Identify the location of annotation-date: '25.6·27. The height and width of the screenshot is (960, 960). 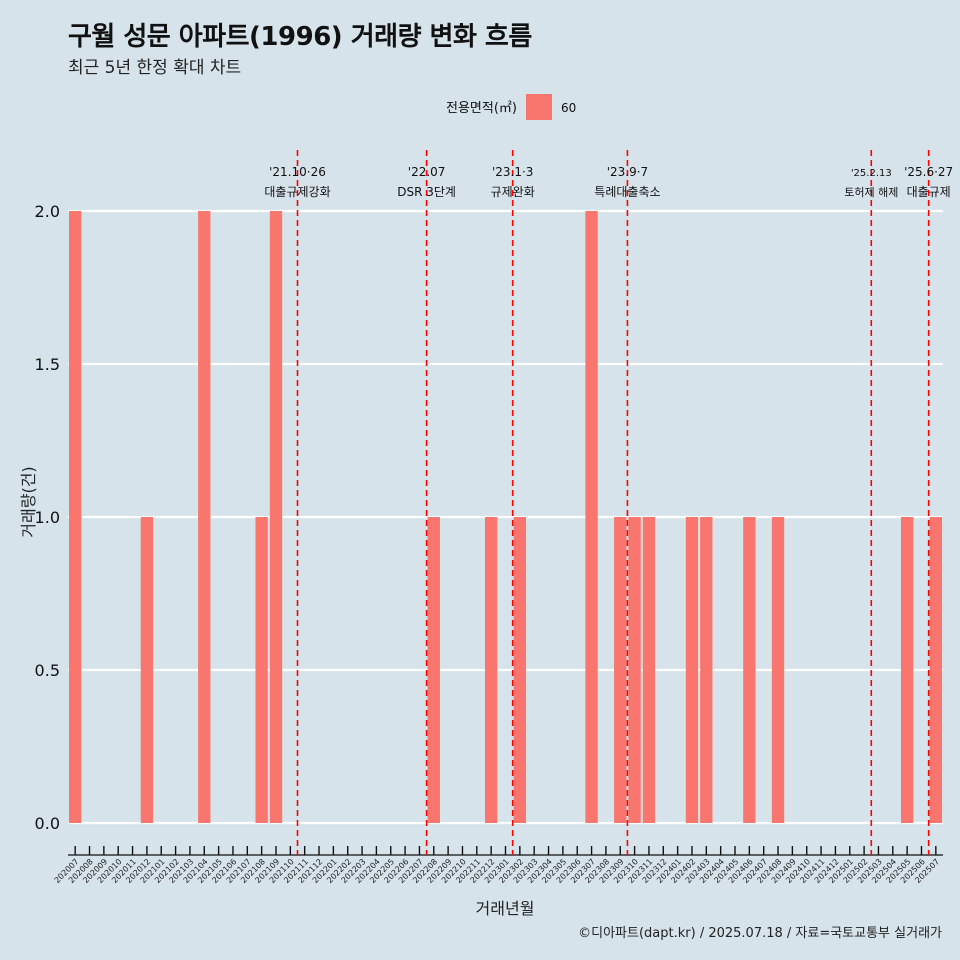
(928, 172).